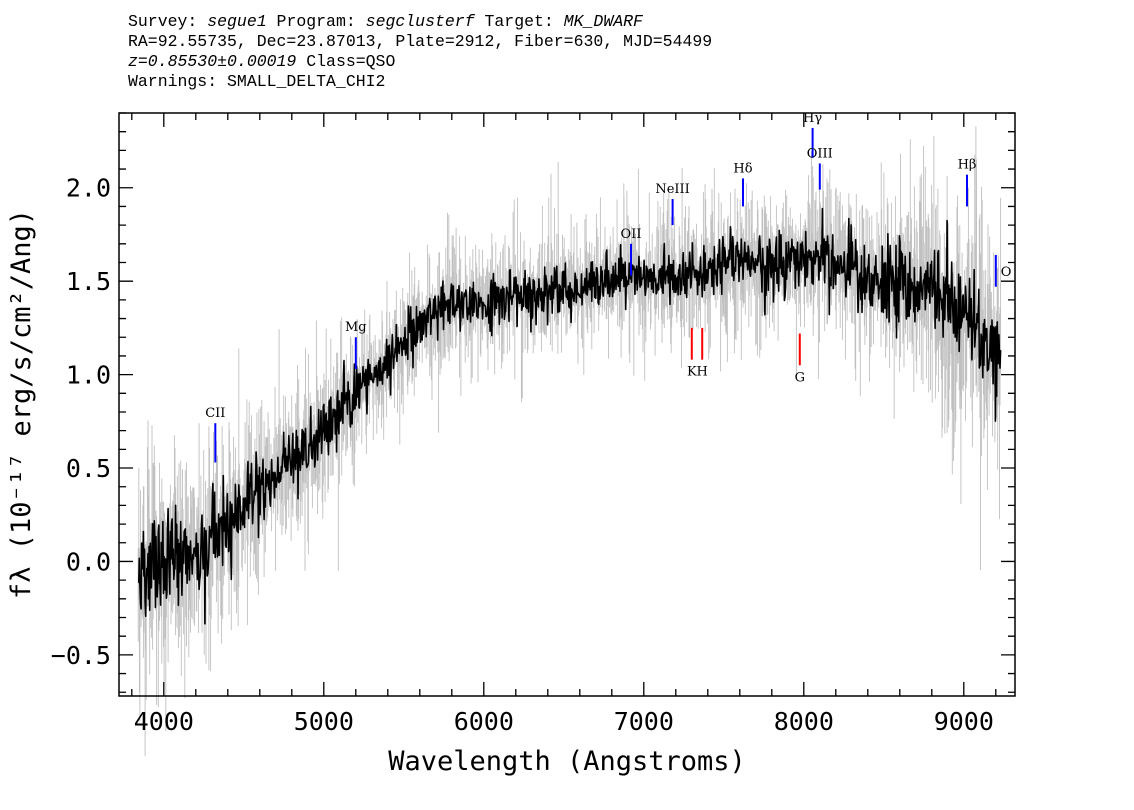  I want to click on header-line-warnings: Warnings: SMALL_DELTA_CHI2, so click(257, 81).